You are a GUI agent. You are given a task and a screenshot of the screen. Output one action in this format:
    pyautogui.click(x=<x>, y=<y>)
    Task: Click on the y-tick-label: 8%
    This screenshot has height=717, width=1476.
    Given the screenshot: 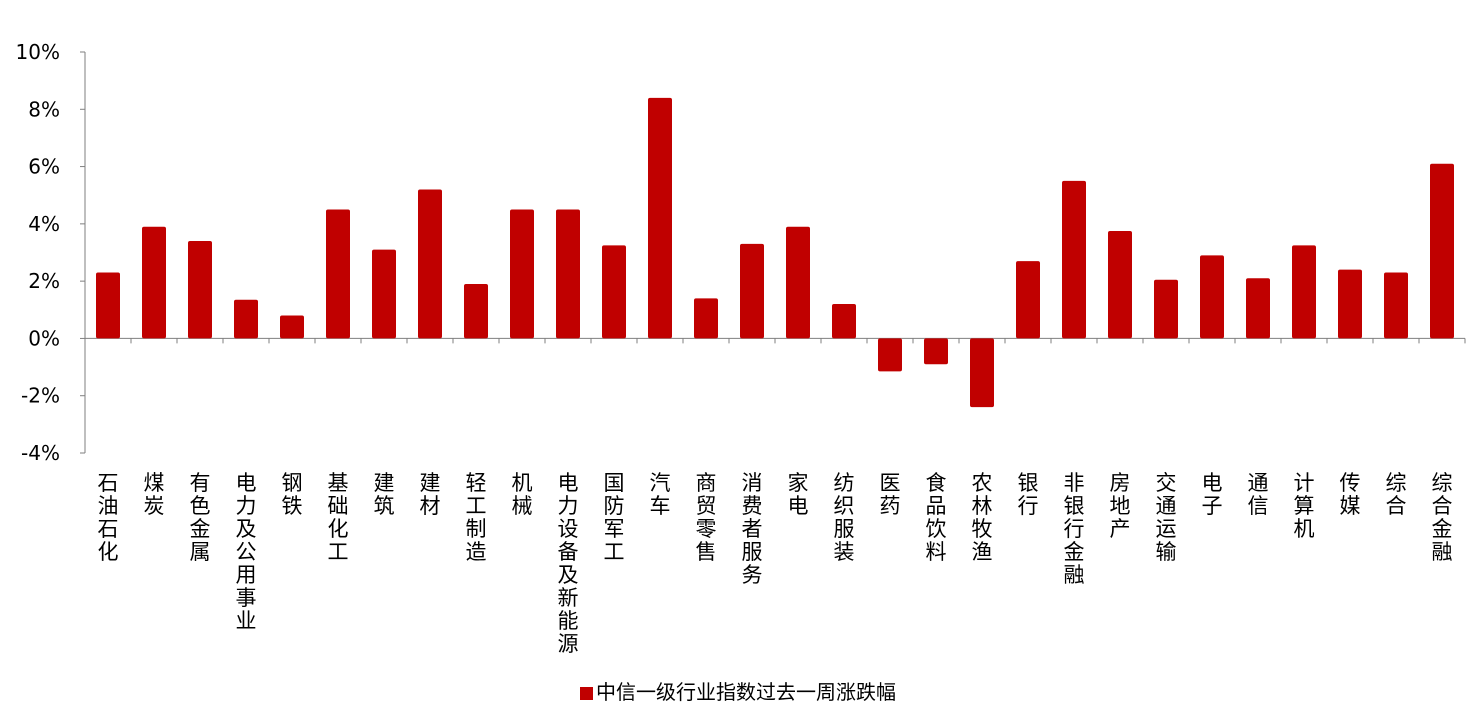 What is the action you would take?
    pyautogui.click(x=44, y=109)
    